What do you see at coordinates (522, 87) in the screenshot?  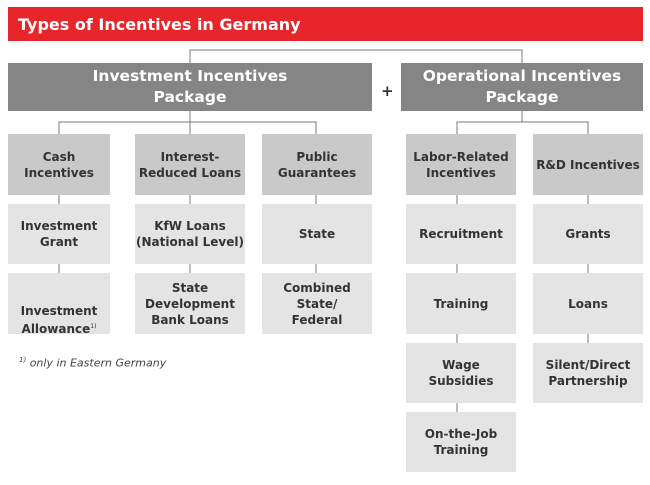 I see `operational-package: Operational Incentives Package` at bounding box center [522, 87].